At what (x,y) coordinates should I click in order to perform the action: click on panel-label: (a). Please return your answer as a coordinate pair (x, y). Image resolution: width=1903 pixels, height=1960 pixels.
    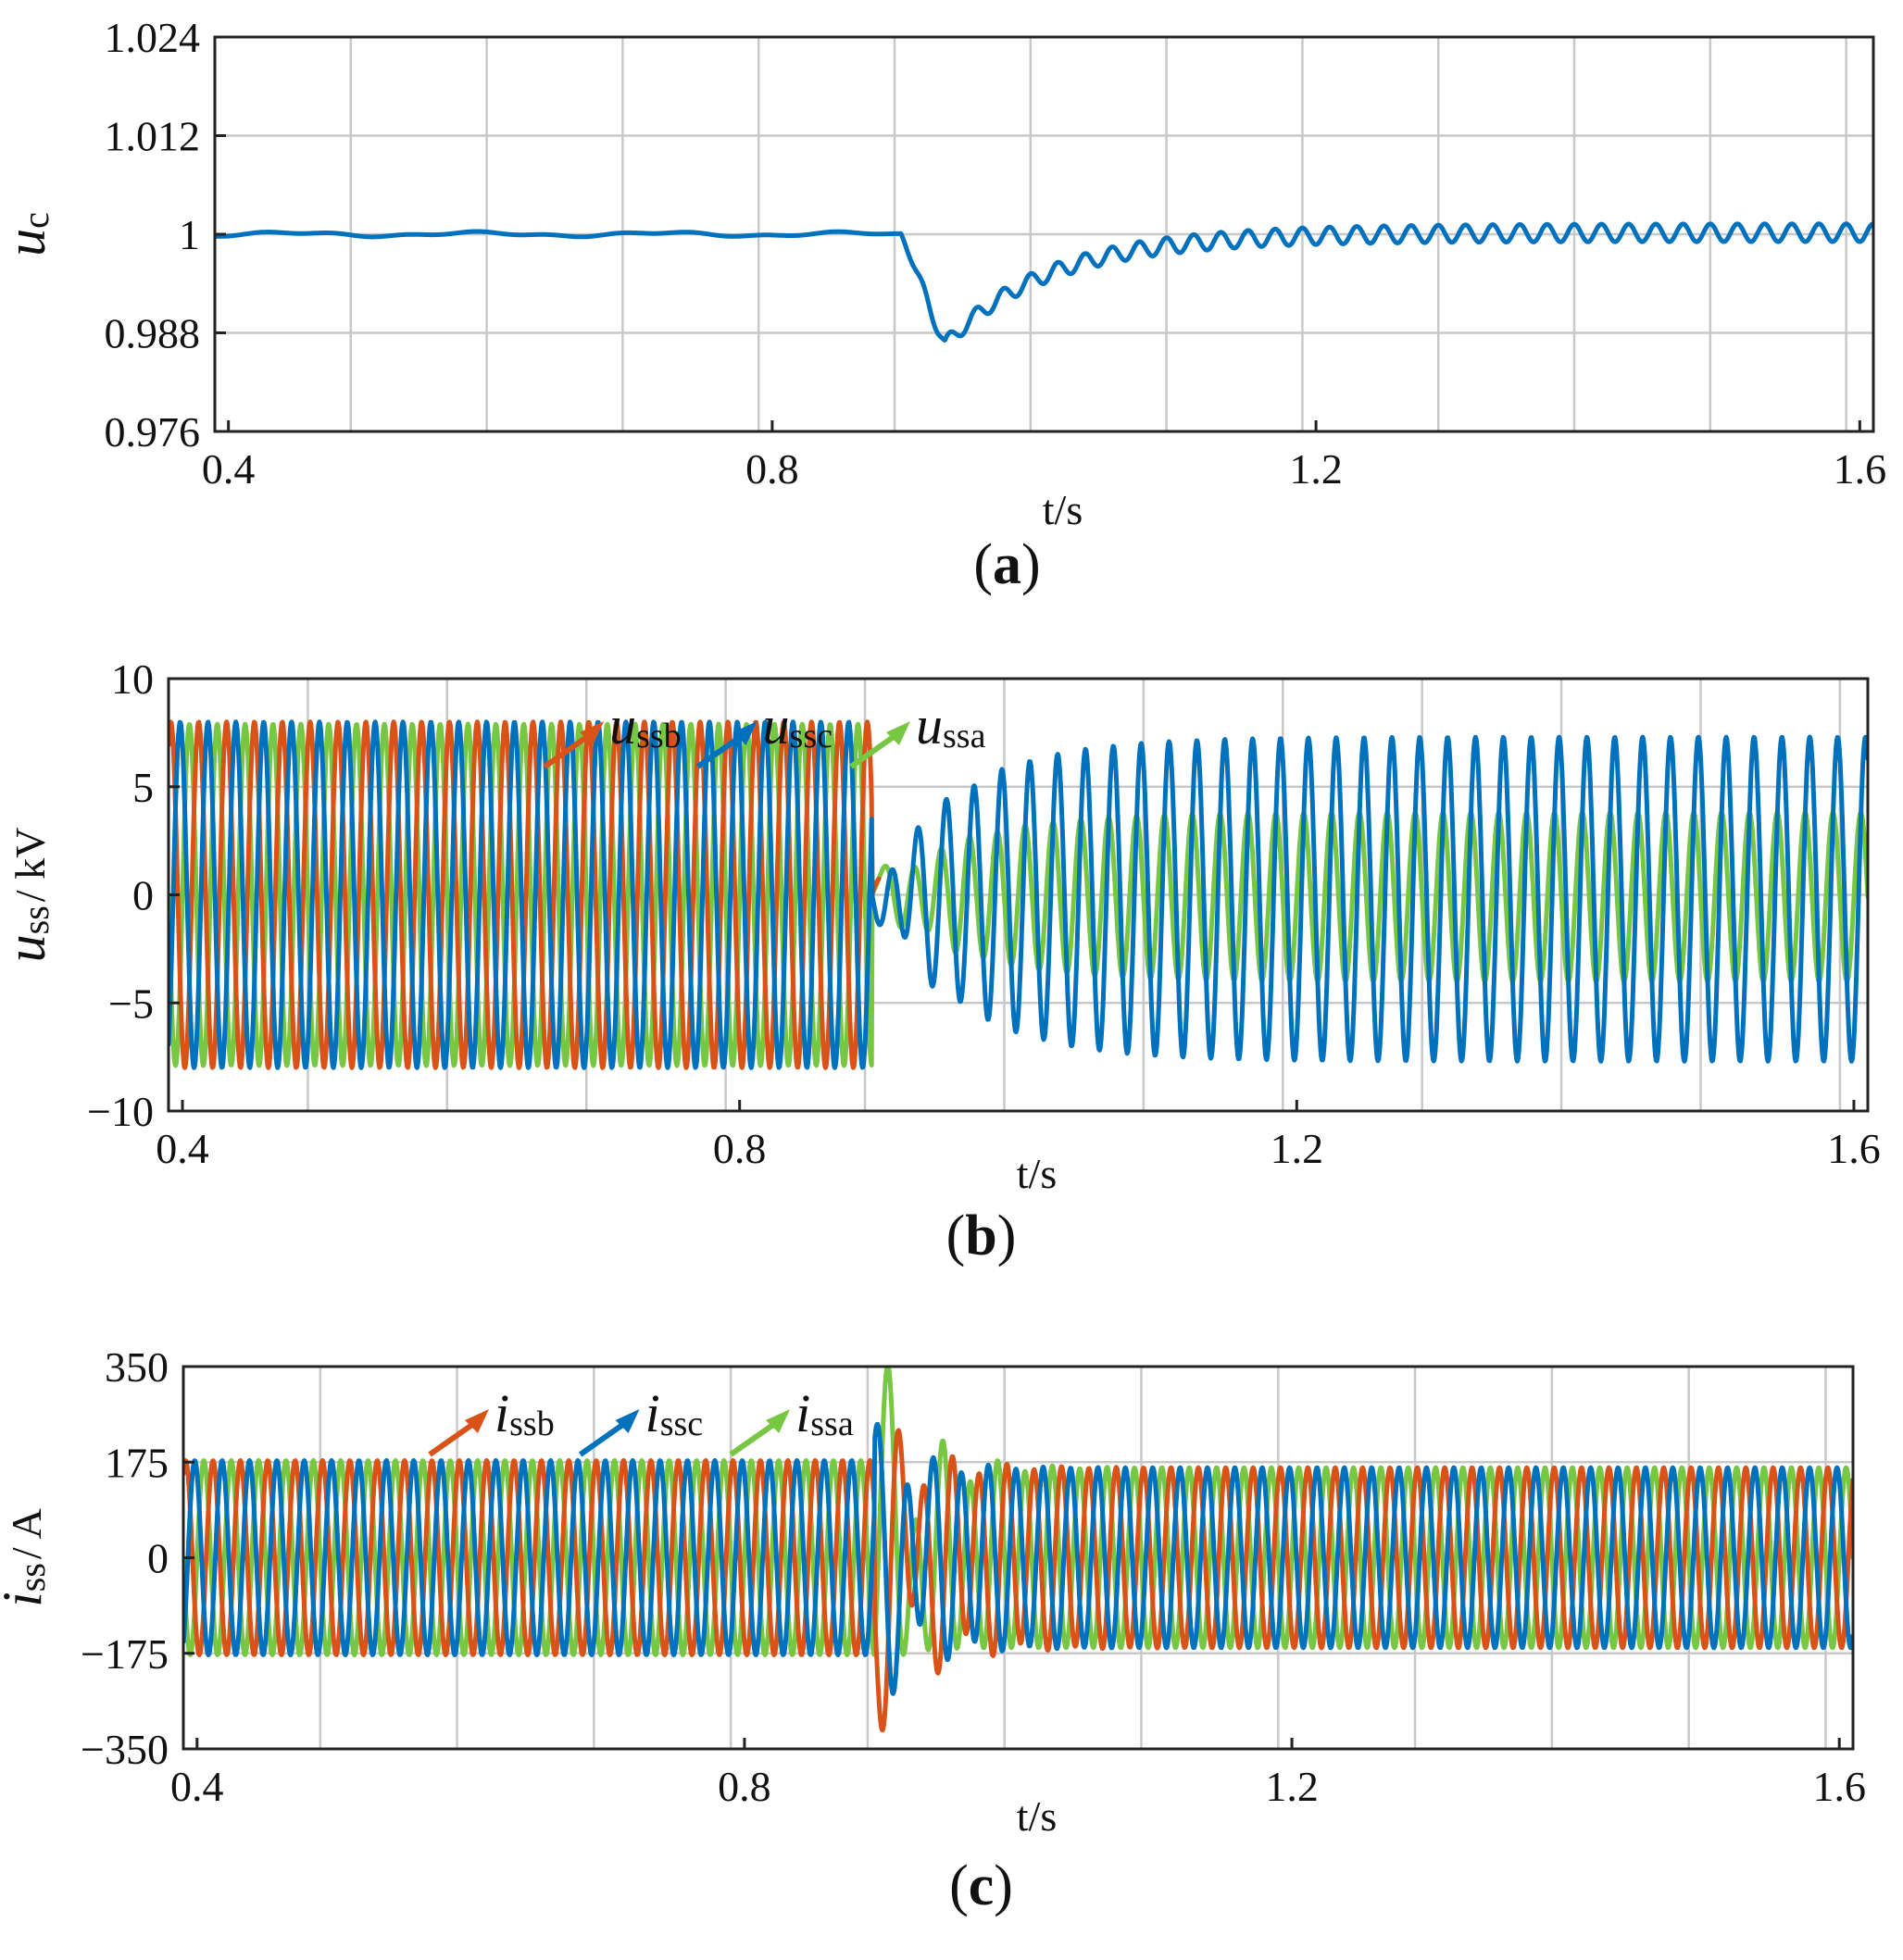
    Looking at the image, I should click on (1006, 564).